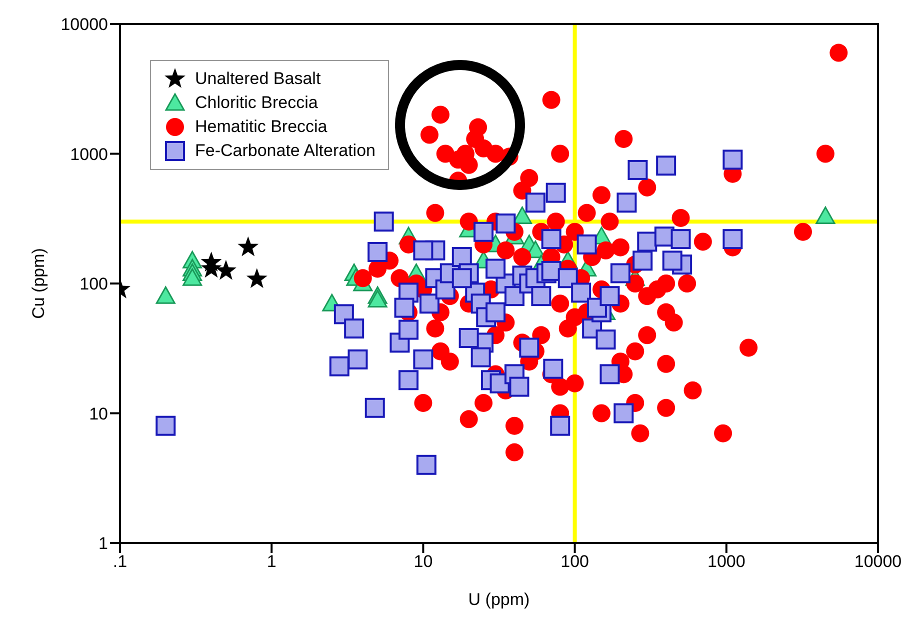 The height and width of the screenshot is (631, 915). I want to click on y-tick-label: 1, so click(103, 544).